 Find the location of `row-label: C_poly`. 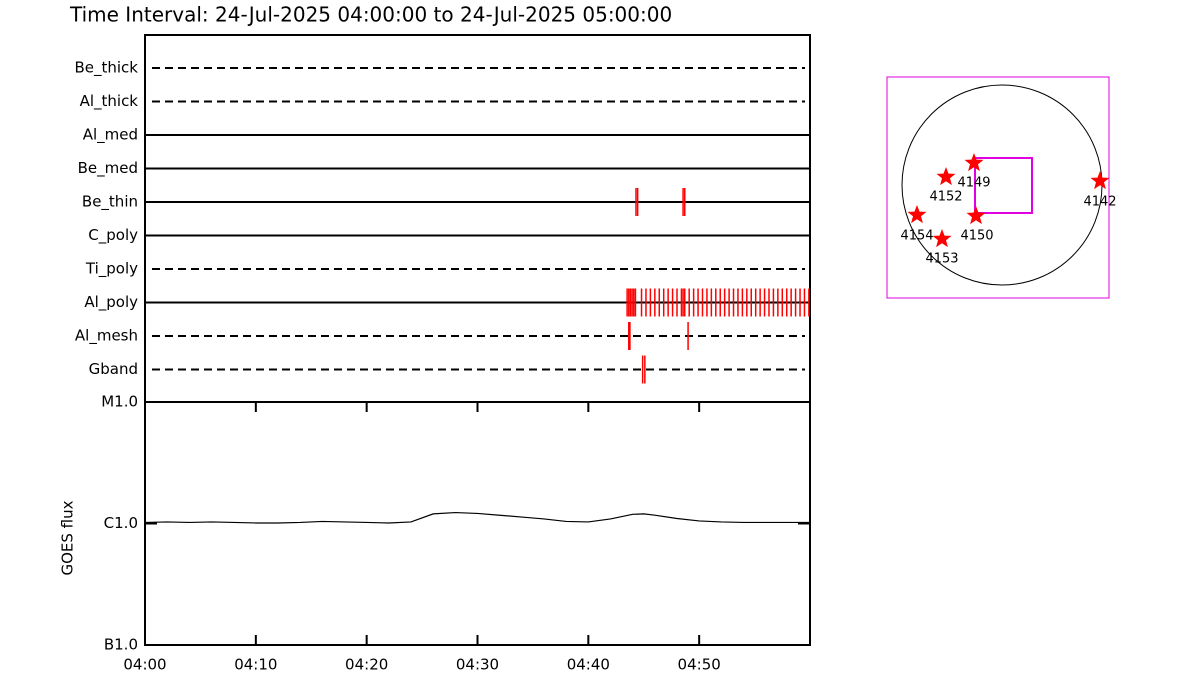

row-label: C_poly is located at coordinates (113, 235).